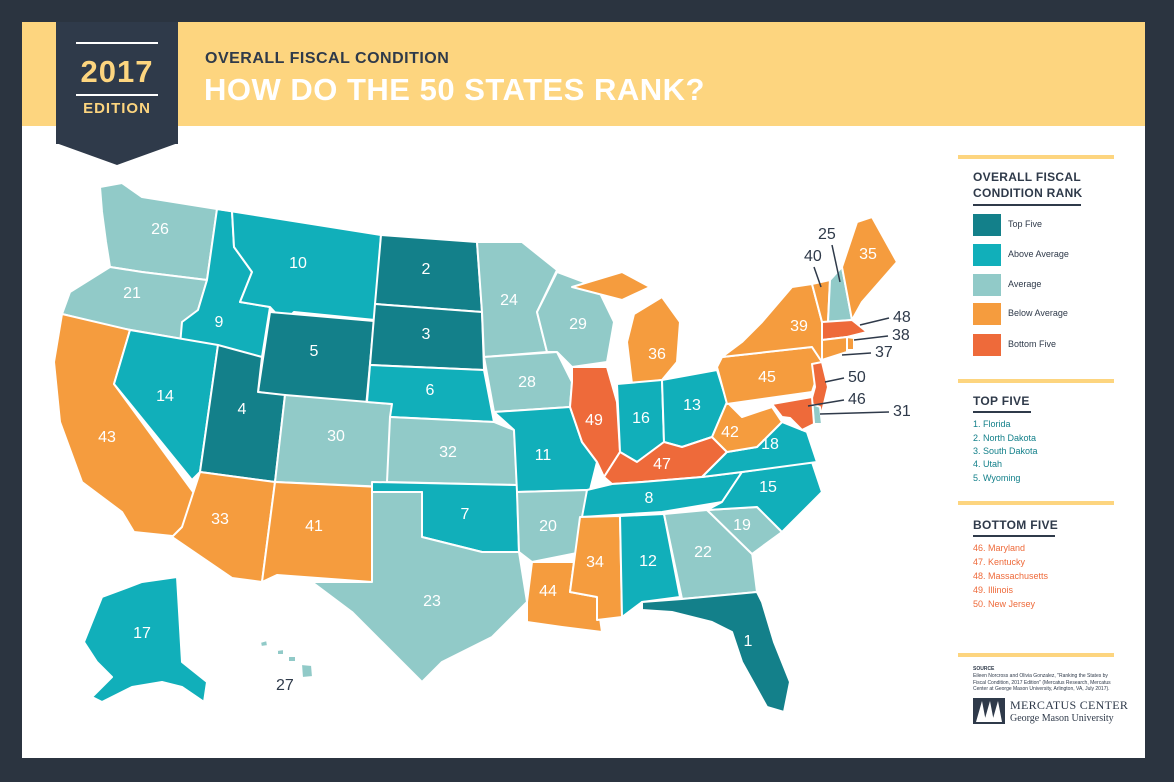  I want to click on top-five-item: 4. Utah, so click(988, 464).